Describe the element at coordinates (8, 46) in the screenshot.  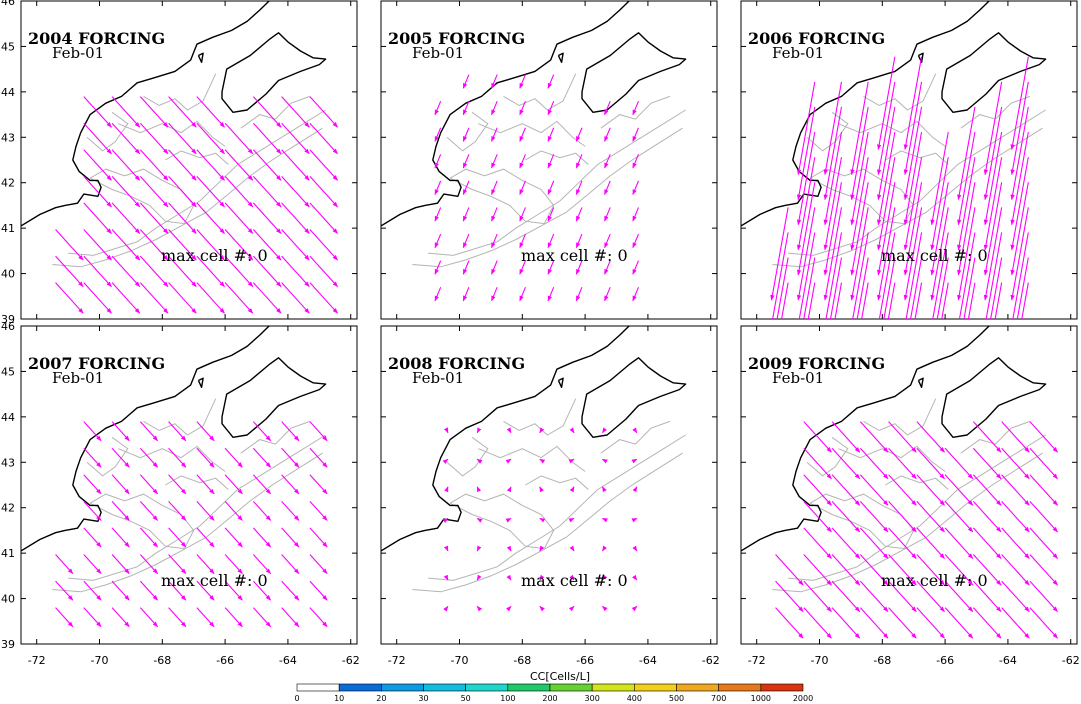
I see `lat-tick-label: 45` at that location.